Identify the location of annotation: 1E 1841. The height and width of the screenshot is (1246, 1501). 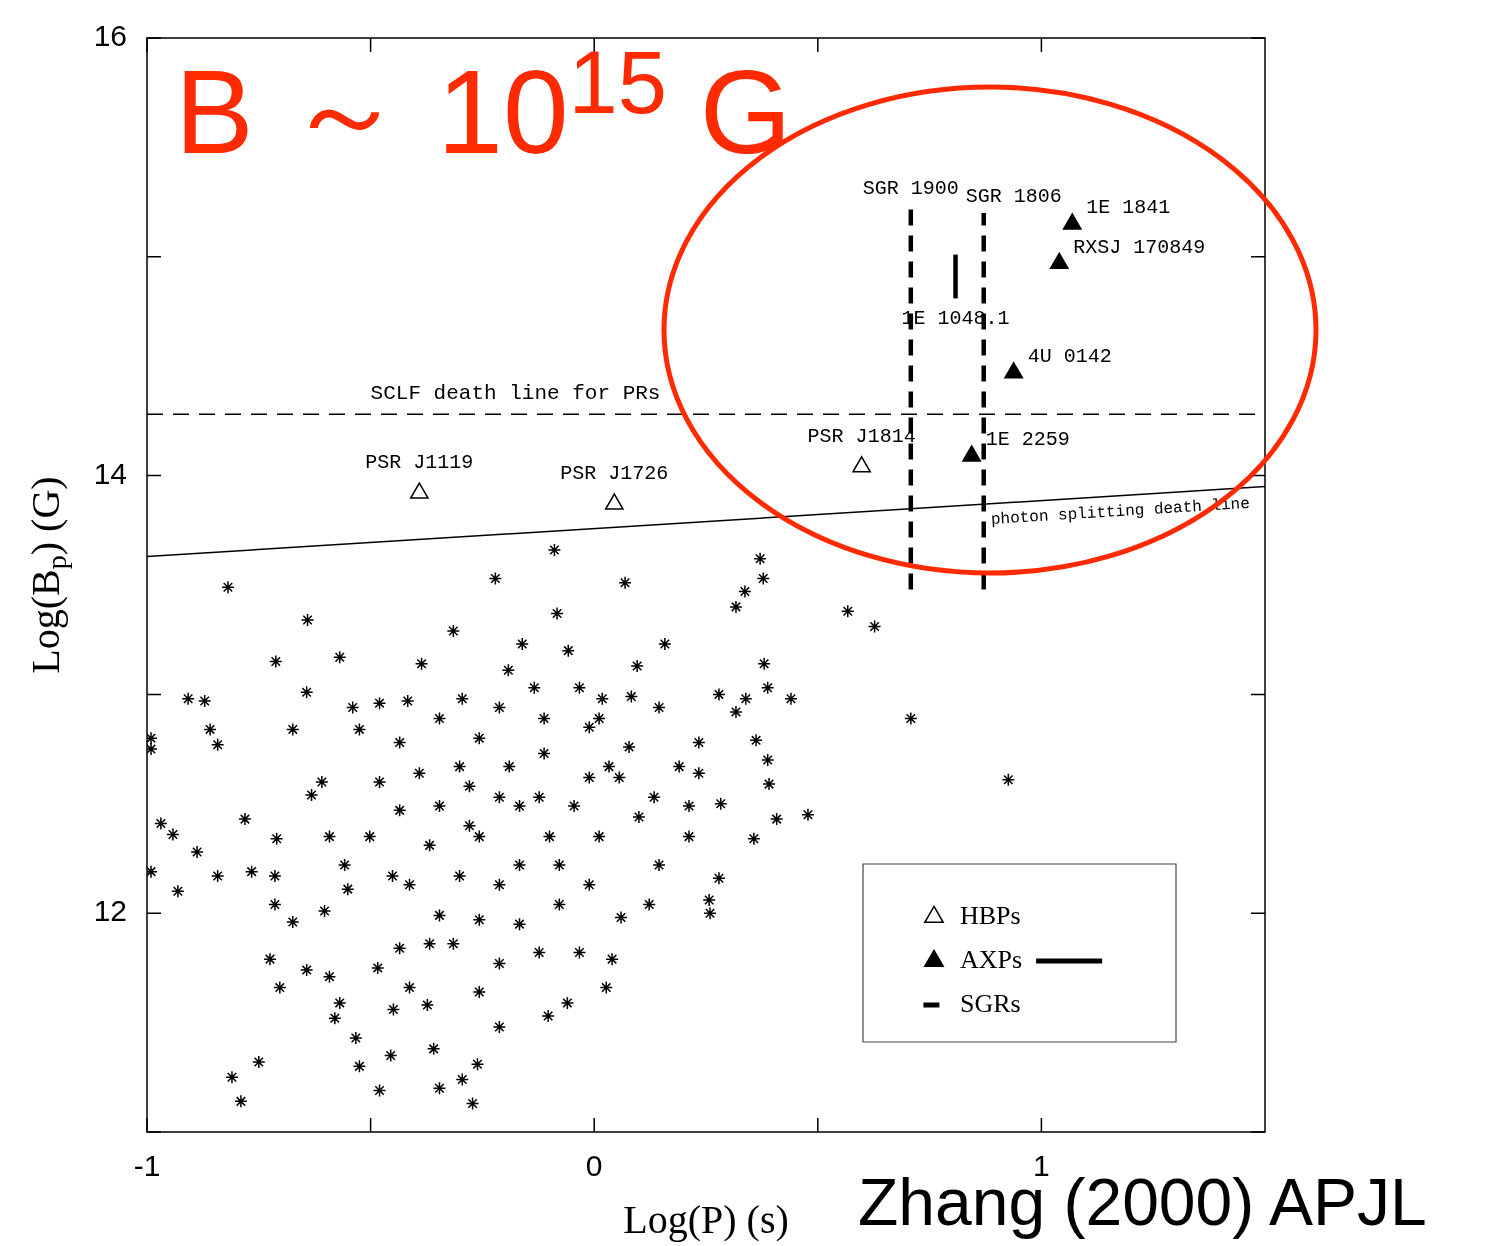
(1128, 208).